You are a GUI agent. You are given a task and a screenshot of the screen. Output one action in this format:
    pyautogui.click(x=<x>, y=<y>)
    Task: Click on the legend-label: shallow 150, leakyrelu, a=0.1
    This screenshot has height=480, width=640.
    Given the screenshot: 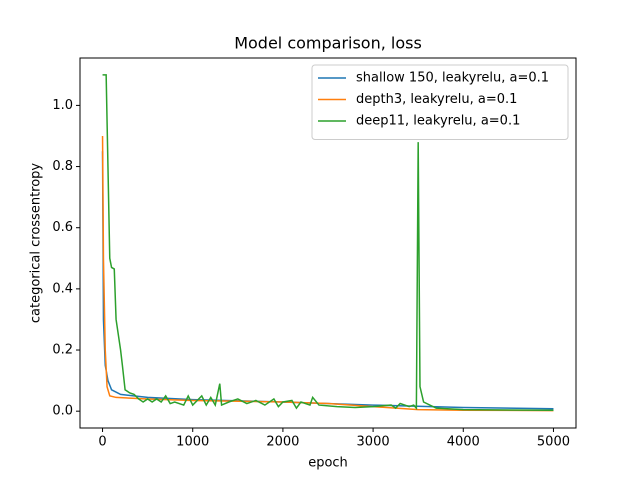 What is the action you would take?
    pyautogui.click(x=452, y=78)
    